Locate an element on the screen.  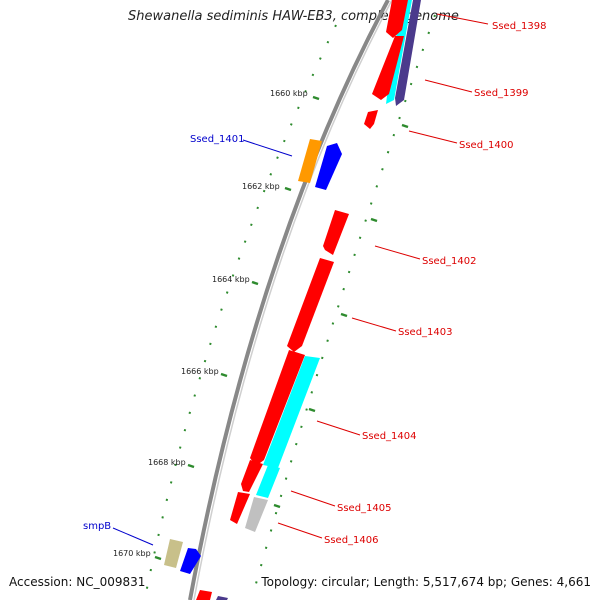
gene-label-ssed-1404: Ssed_1404 is located at coordinates (389, 436).